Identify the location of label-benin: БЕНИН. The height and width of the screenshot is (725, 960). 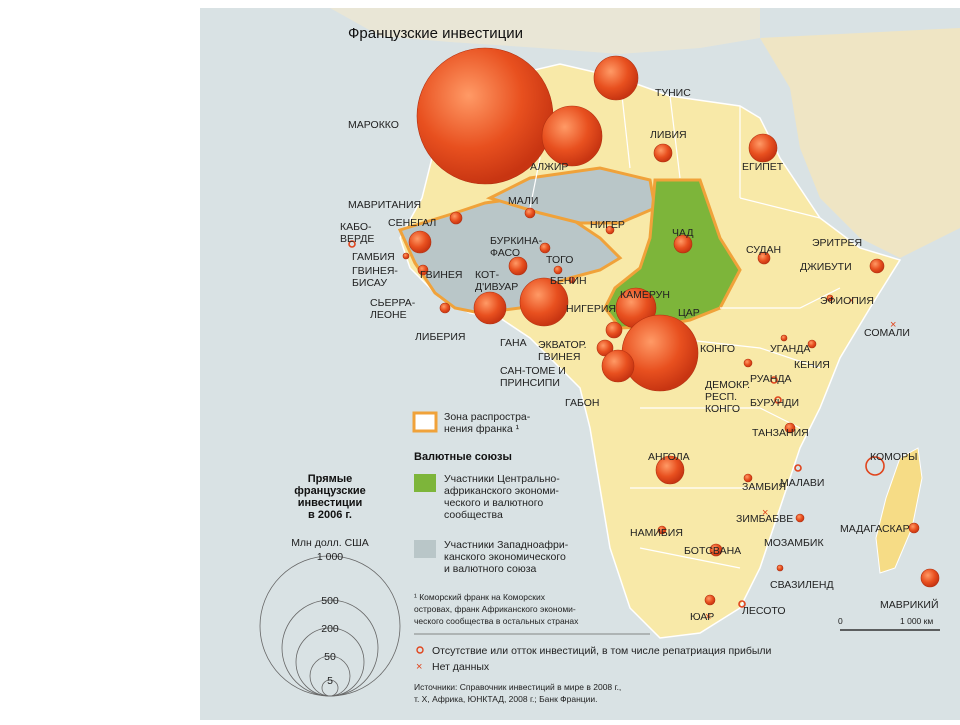
(568, 281).